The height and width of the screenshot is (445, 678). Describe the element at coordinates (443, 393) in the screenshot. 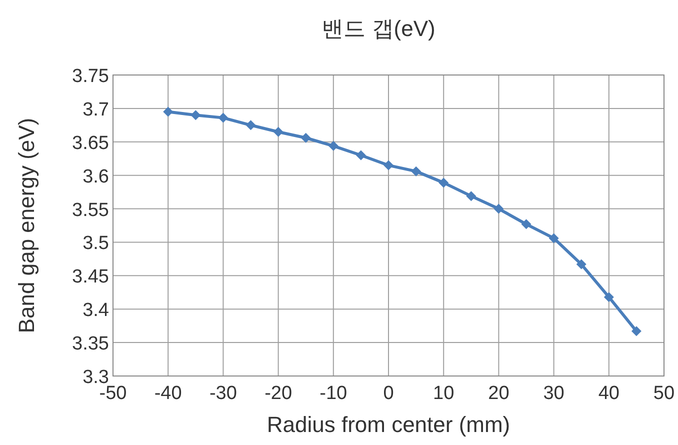

I see `x-tick-label: 10` at that location.